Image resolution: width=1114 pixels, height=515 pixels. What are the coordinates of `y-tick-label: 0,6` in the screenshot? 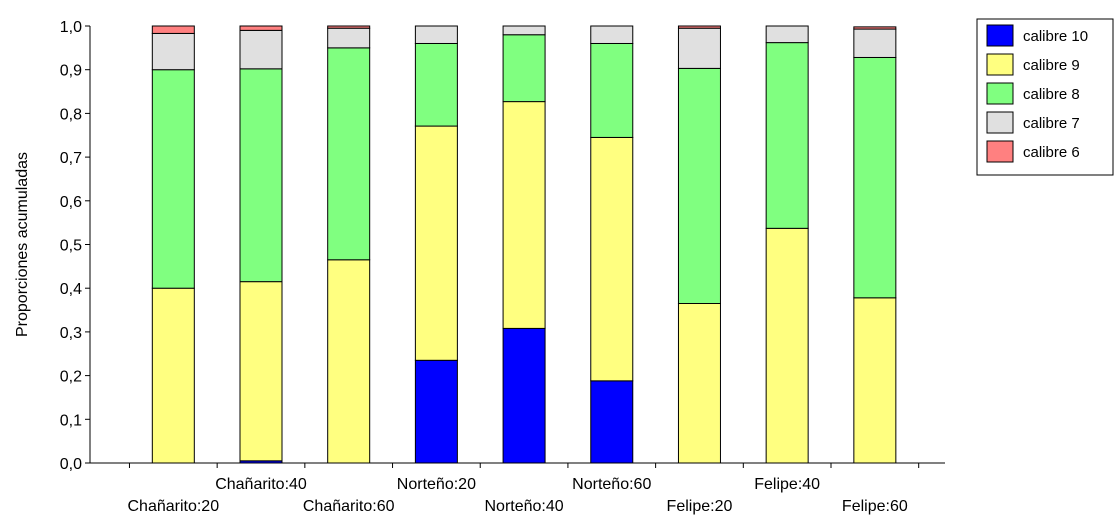 It's located at (71, 202).